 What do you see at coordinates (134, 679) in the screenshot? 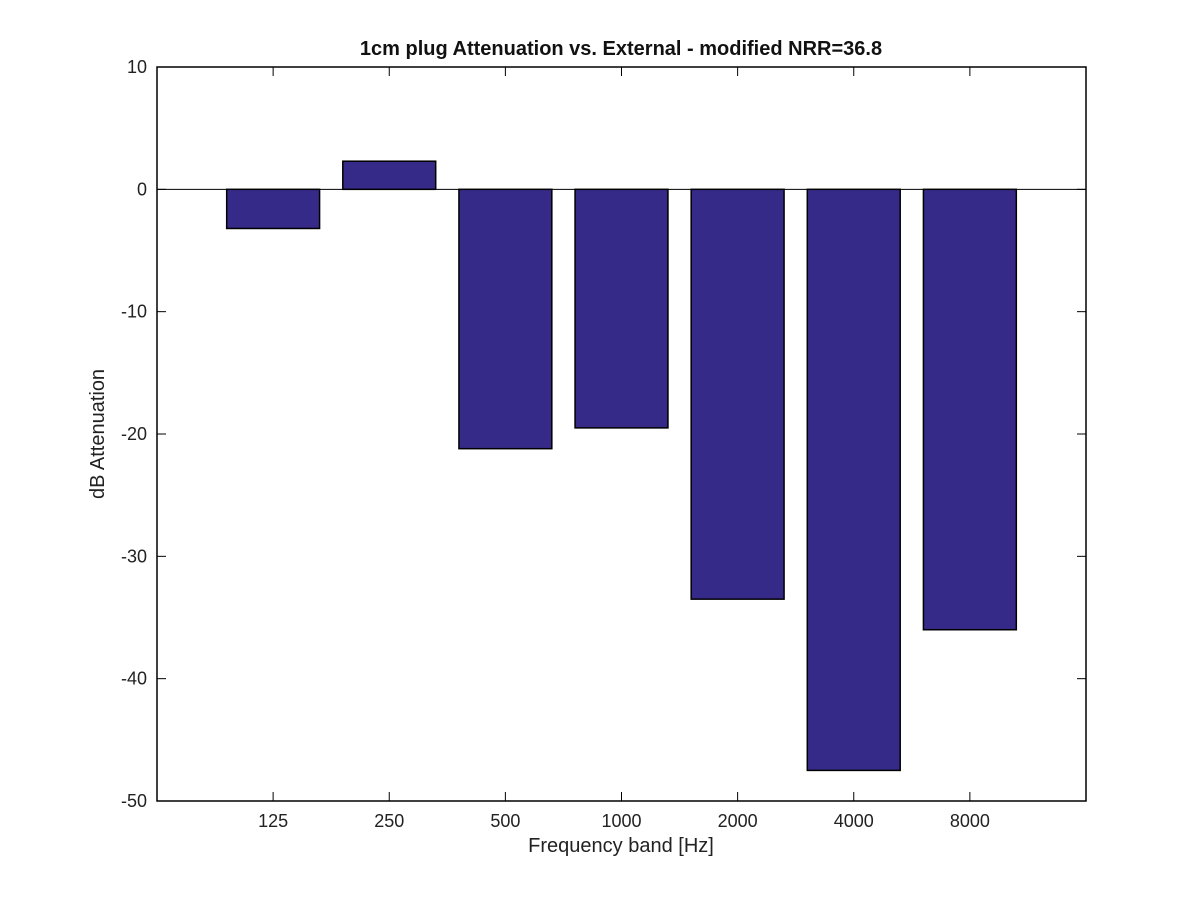
I see `y-tick-label: -40` at bounding box center [134, 679].